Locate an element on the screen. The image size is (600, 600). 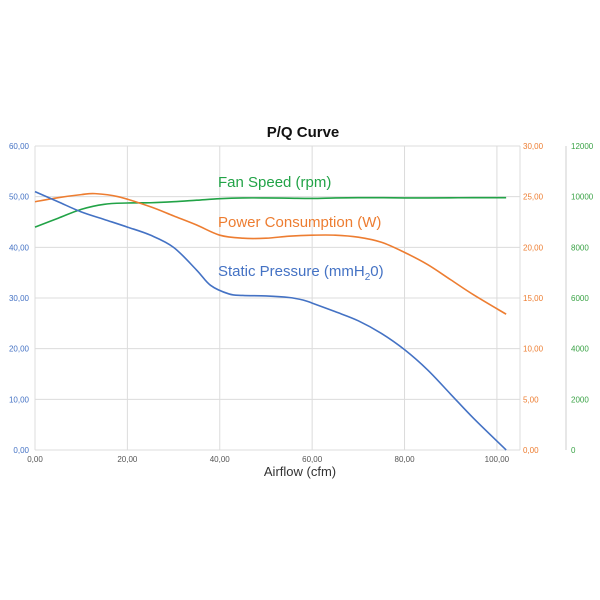
chart-title: P/Q Curve is located at coordinates (303, 132).